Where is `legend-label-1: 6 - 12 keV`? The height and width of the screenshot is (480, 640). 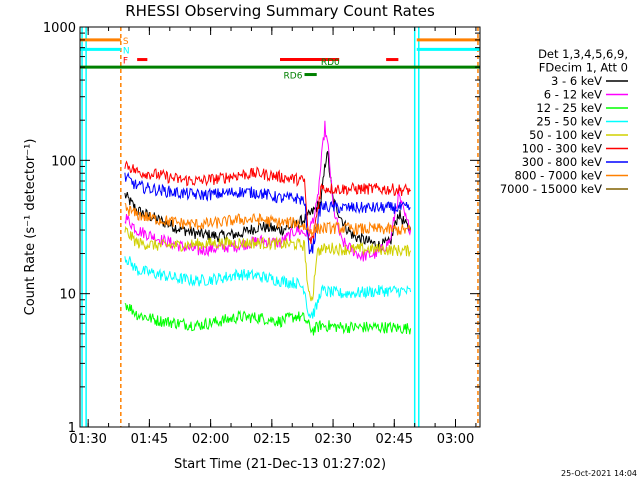
legend-label-1: 6 - 12 keV is located at coordinates (573, 95).